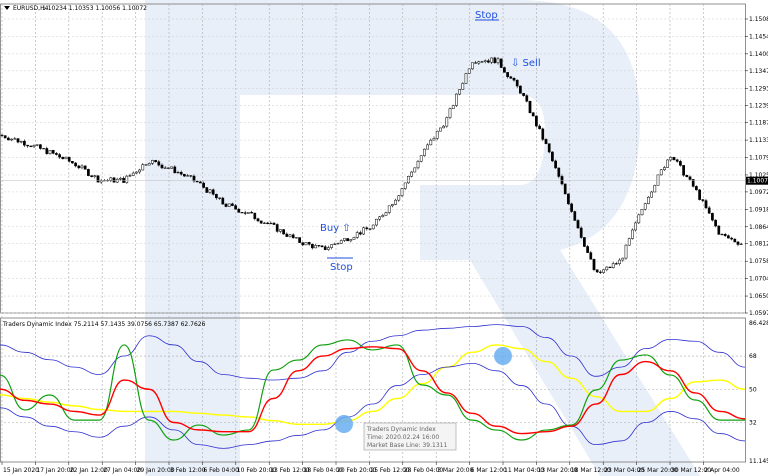 The height and width of the screenshot is (476, 768). I want to click on time-axis-label: 6 Mar 12:00, so click(489, 470).